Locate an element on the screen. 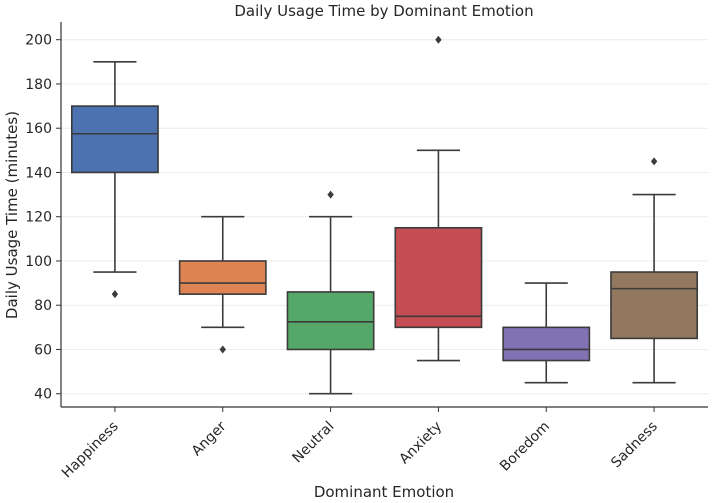 The height and width of the screenshot is (503, 712). anxiety-outlier-point is located at coordinates (438, 39).